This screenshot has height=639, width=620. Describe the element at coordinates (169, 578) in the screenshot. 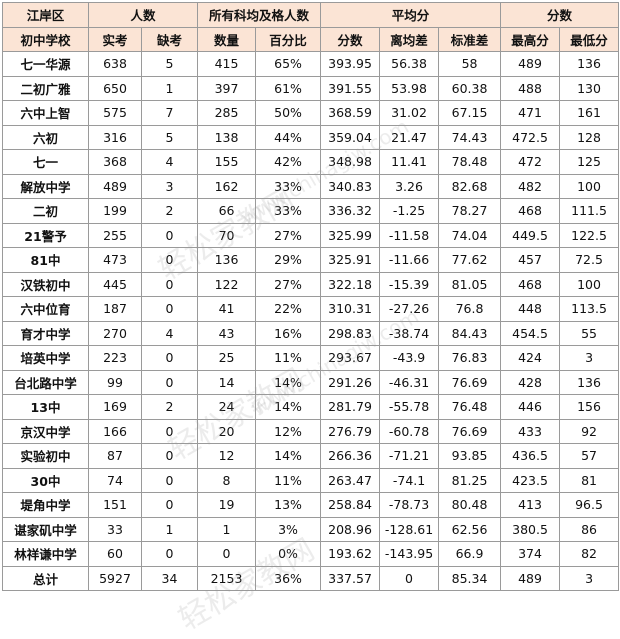

I see `value-cell: 34` at that location.